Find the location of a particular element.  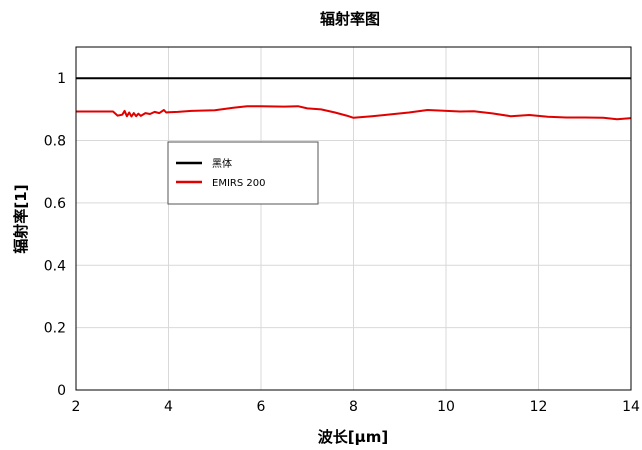

x-axis-label: 波长[µm] is located at coordinates (353, 437).